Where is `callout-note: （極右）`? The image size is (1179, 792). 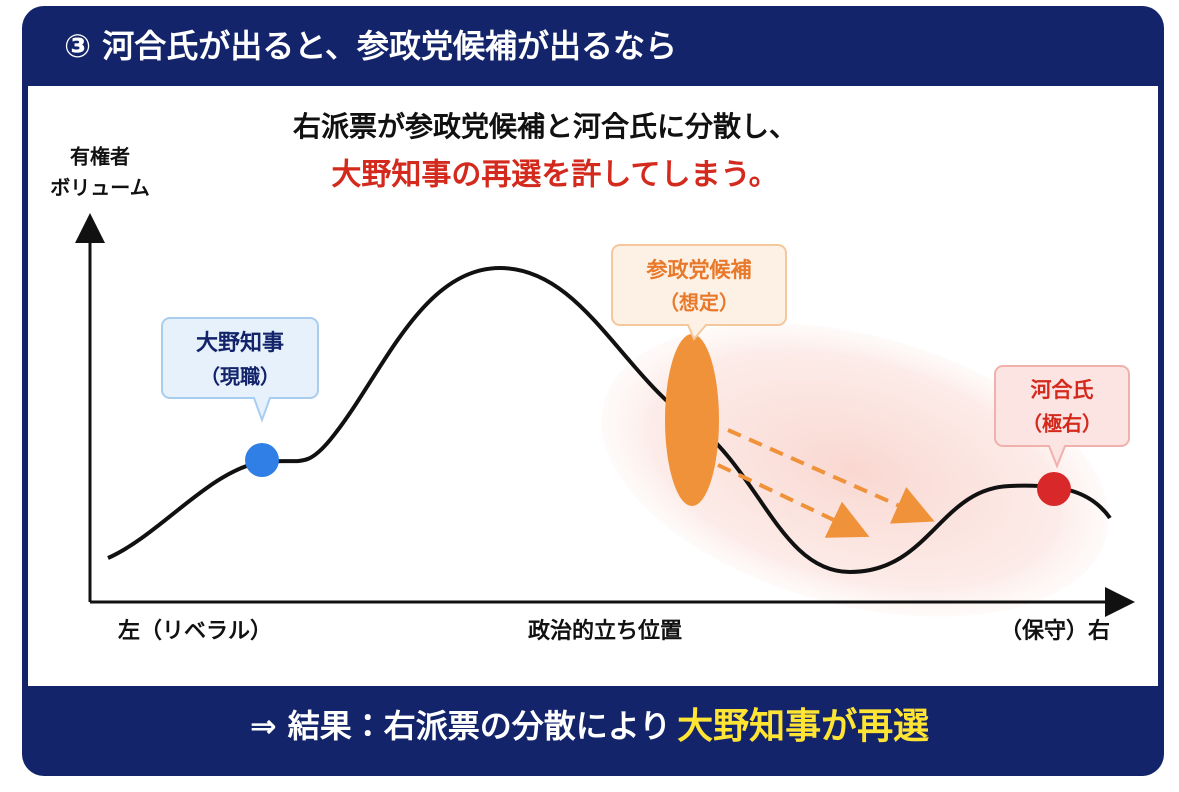 callout-note: （極右） is located at coordinates (1062, 424).